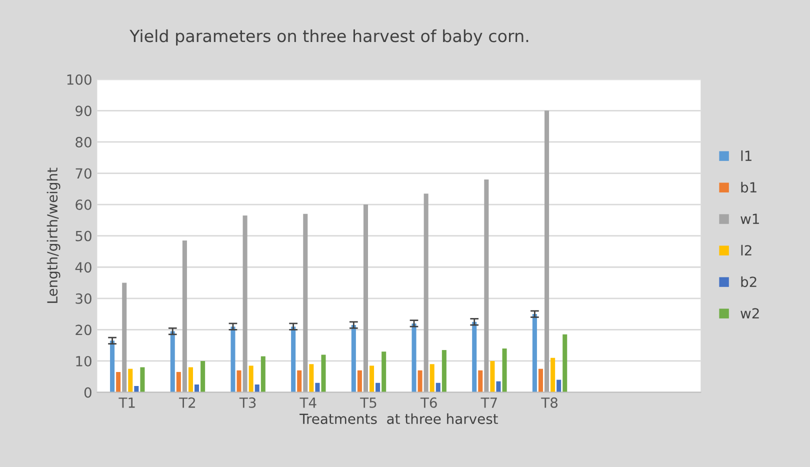 This screenshot has width=810, height=467. Describe the element at coordinates (83, 267) in the screenshot. I see `y-tick-label: 40` at that location.